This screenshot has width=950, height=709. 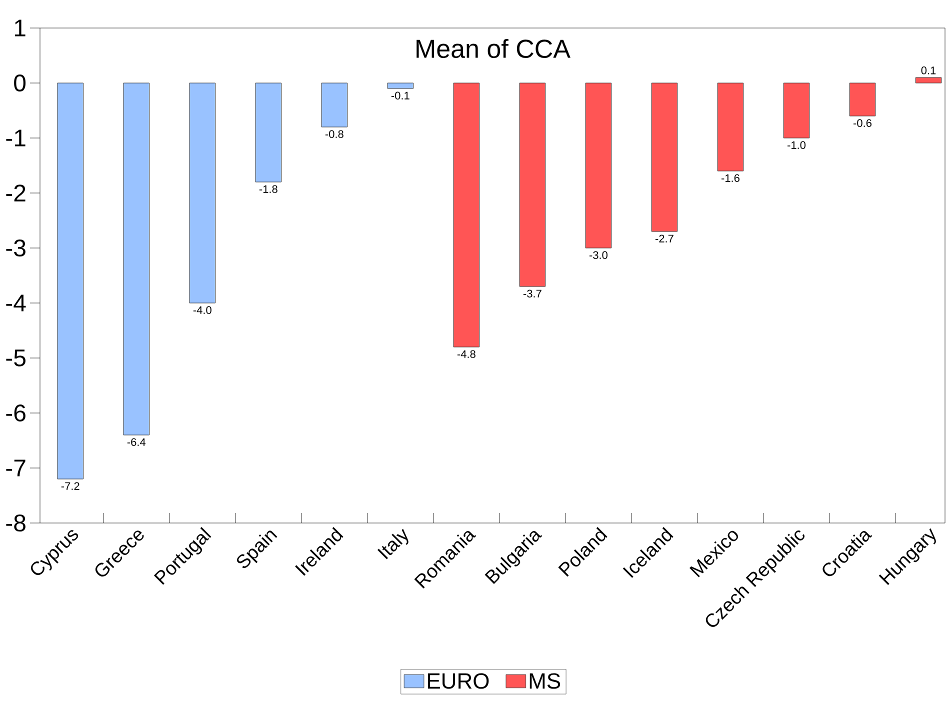 What do you see at coordinates (136, 442) in the screenshot?
I see `data-label: -6.4` at bounding box center [136, 442].